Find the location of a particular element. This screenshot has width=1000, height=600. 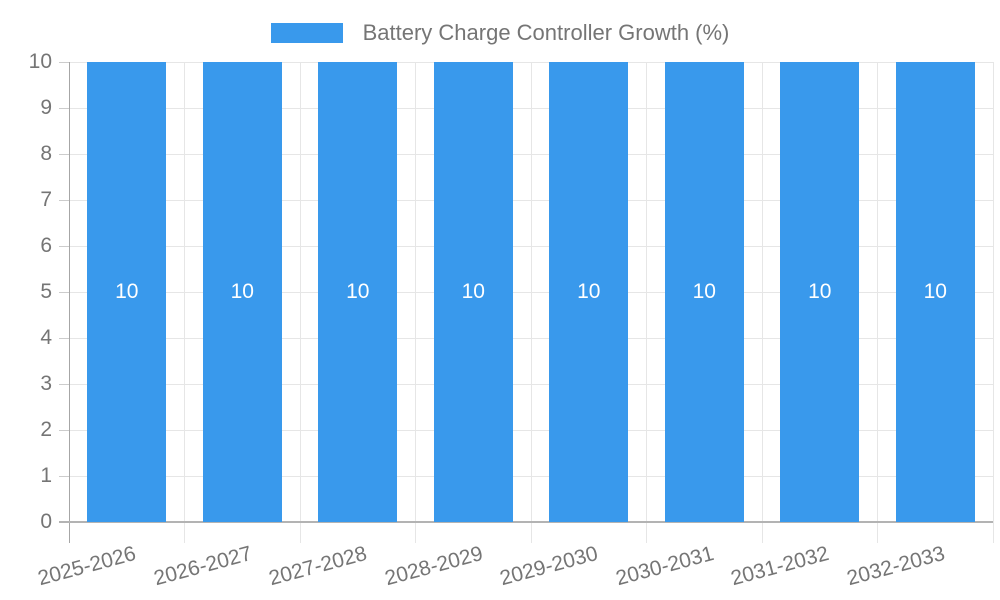

x-tick-label: 2029-2030 is located at coordinates (549, 566).